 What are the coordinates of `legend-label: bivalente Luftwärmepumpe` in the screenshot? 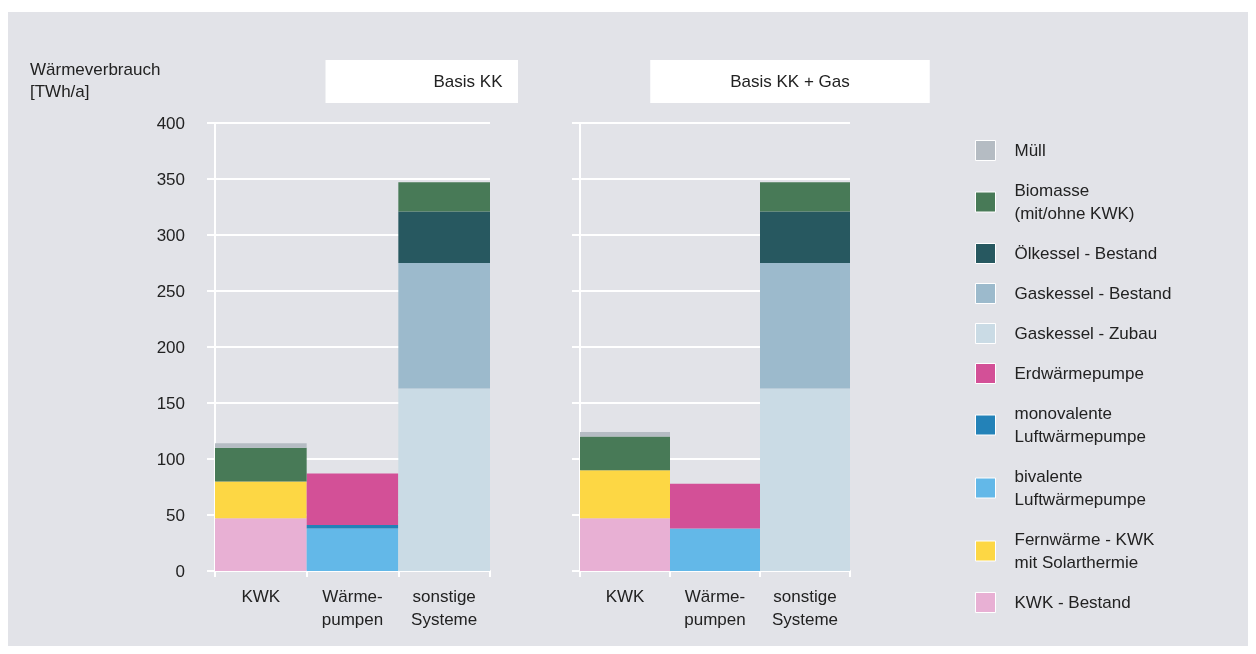 It's located at (1080, 488).